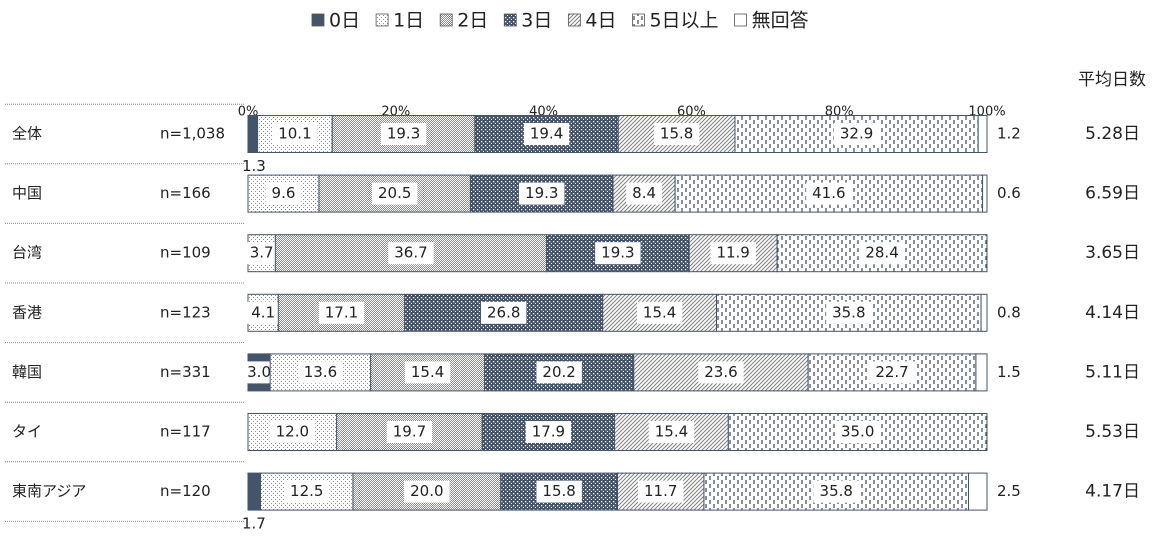 This screenshot has width=1152, height=538. I want to click on value-label: 3.0, so click(259, 372).